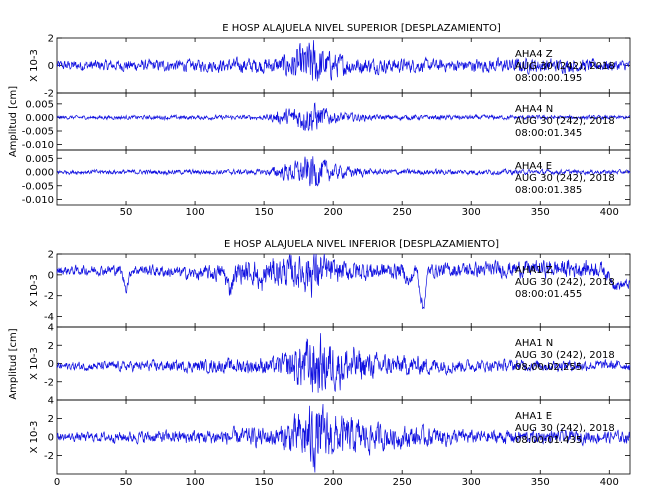  What do you see at coordinates (533, 416) in the screenshot?
I see `station-label: AHA1 E` at bounding box center [533, 416].